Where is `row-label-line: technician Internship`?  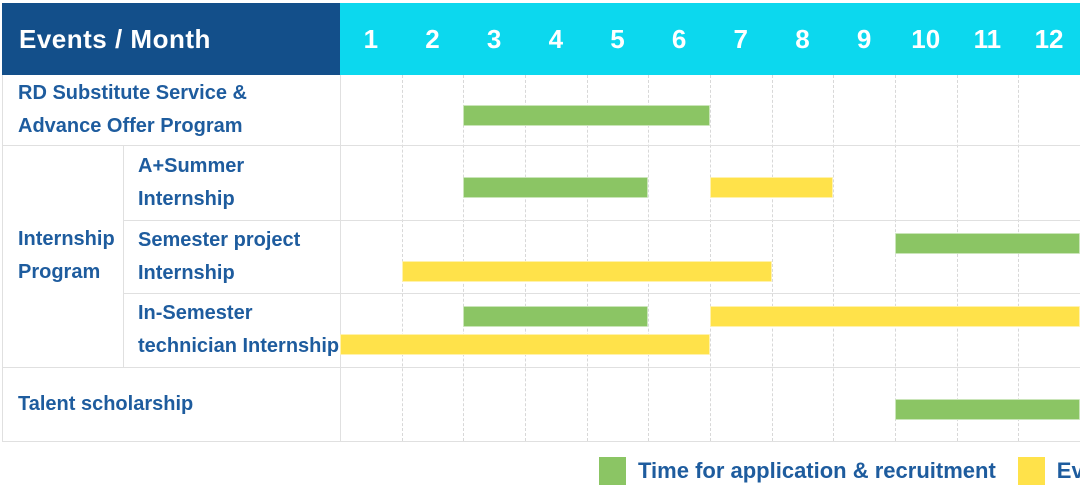
row-label-line: technician Internship is located at coordinates (239, 346).